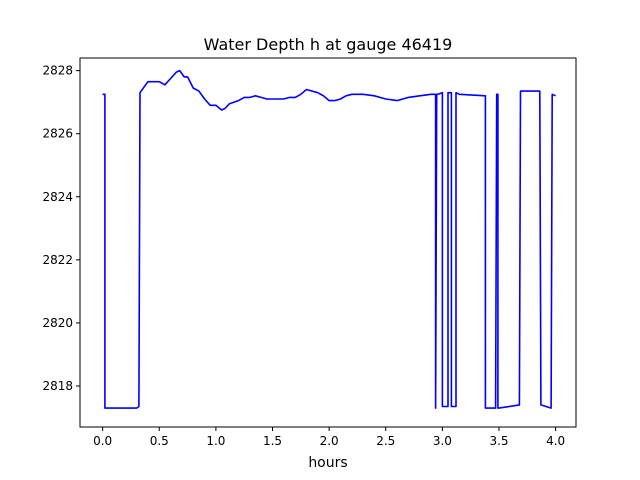  Describe the element at coordinates (57, 323) in the screenshot. I see `y-tick-label: 2820` at that location.